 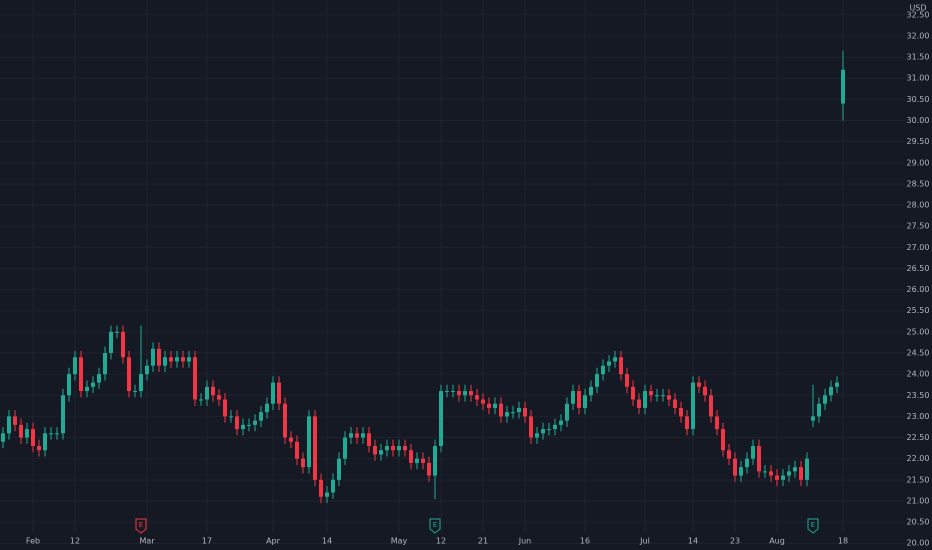 What do you see at coordinates (918, 437) in the screenshot?
I see `y-tick-label: 22.50` at bounding box center [918, 437].